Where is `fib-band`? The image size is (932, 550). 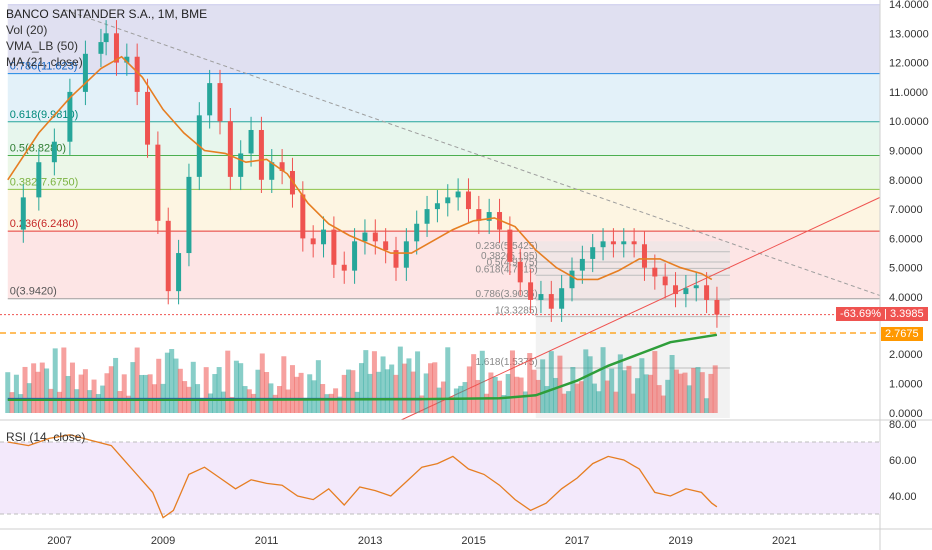
fib-band is located at coordinates (443, 210).